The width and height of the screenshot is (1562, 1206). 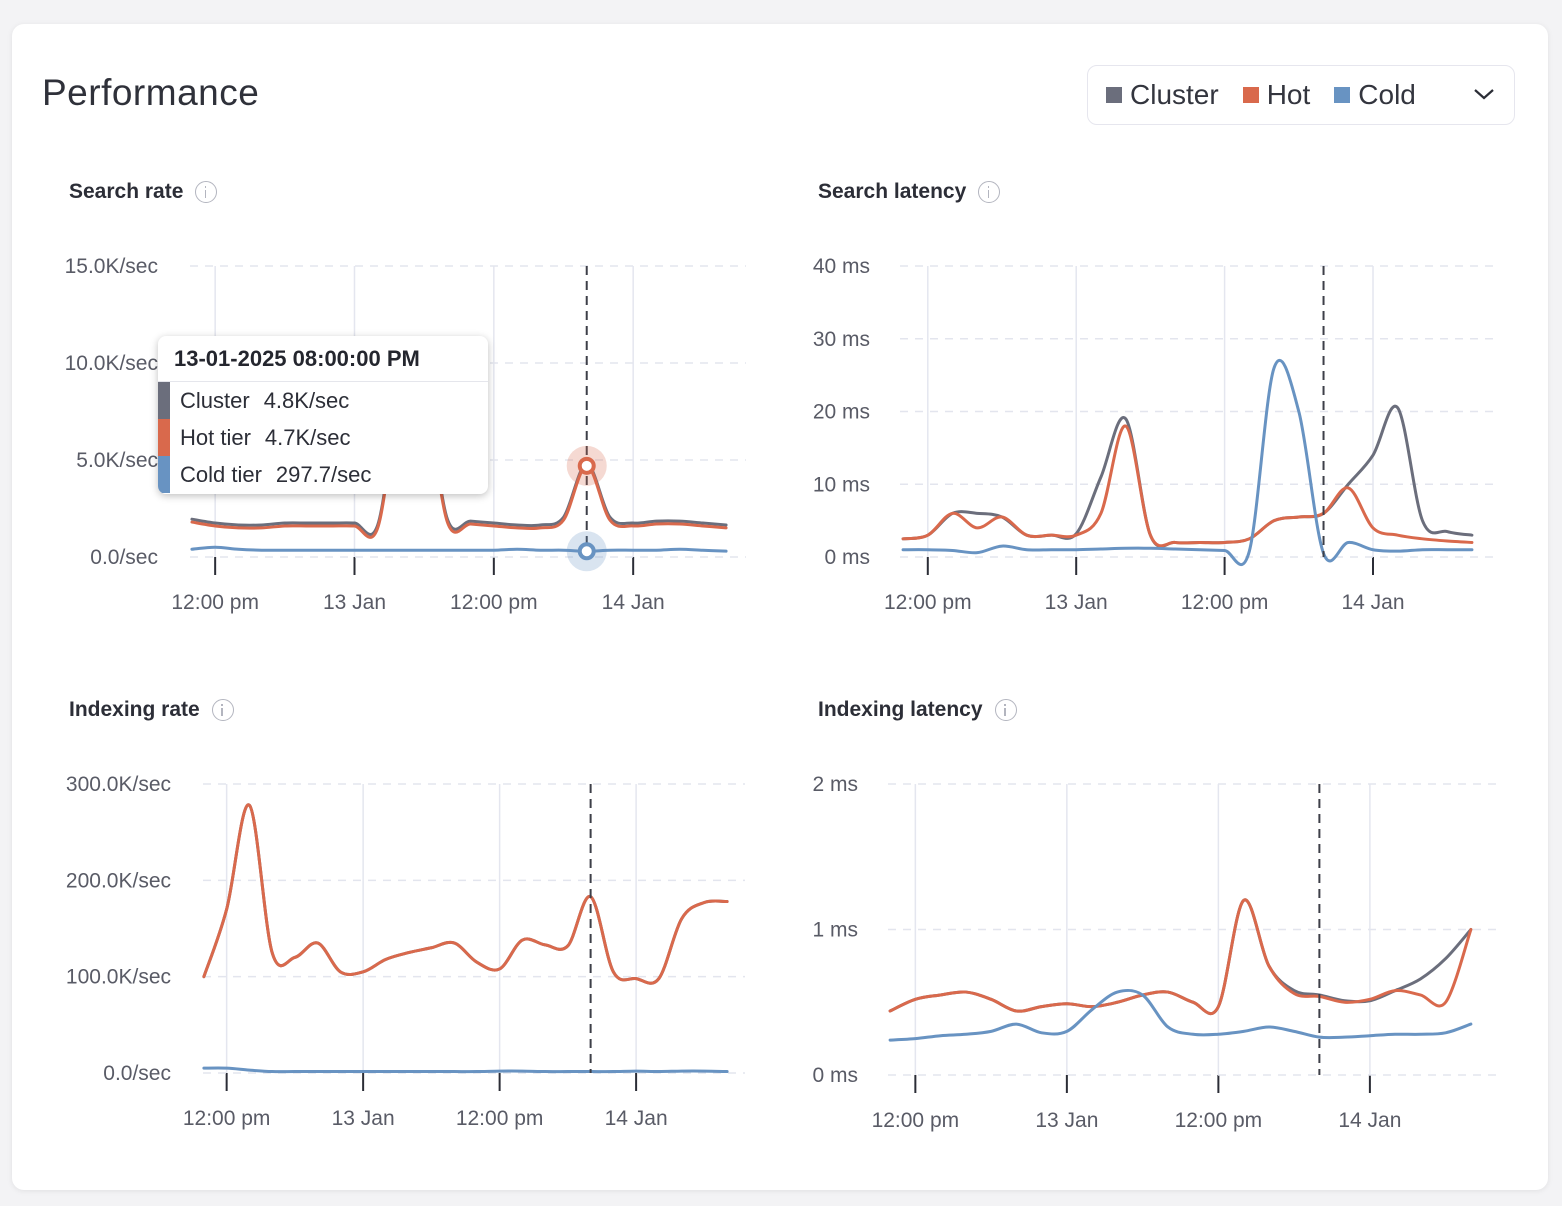 I want to click on chart-title-text: Search latency, so click(x=892, y=191).